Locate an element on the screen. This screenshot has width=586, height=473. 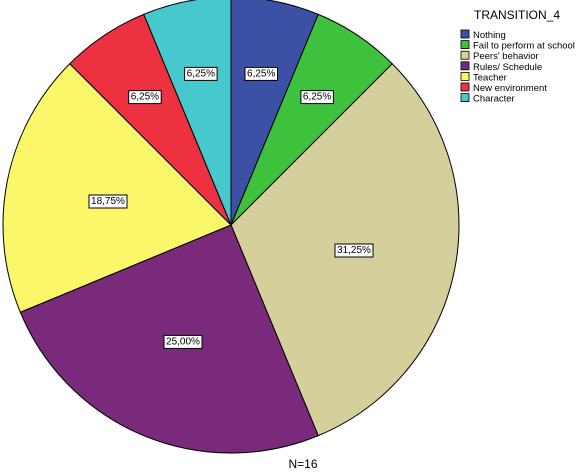
slice-label: 31,25% is located at coordinates (354, 250).